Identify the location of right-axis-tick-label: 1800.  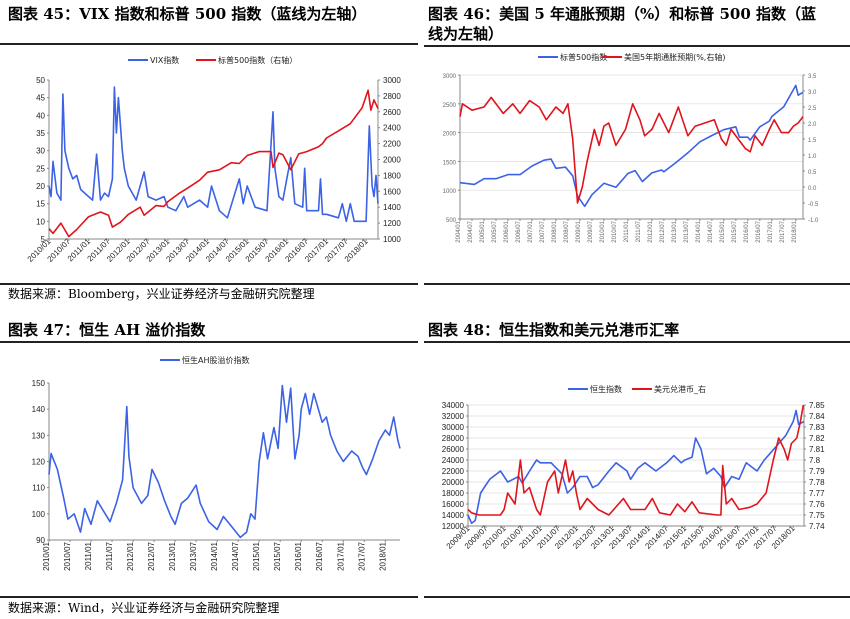
(392, 175).